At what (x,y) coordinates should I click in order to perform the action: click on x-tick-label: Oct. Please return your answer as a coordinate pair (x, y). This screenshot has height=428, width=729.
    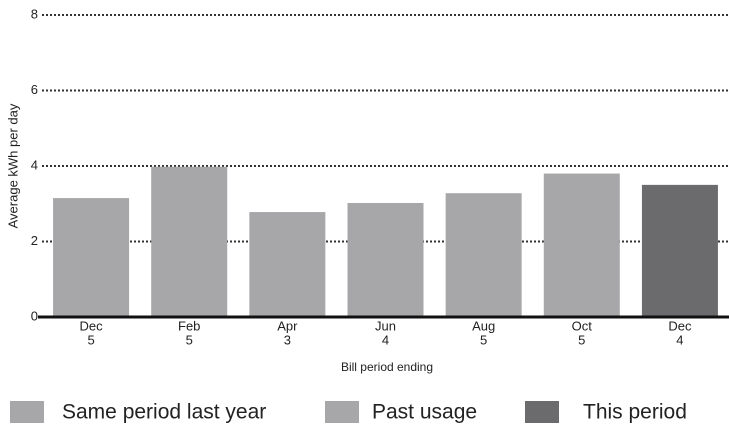
    Looking at the image, I should click on (582, 325).